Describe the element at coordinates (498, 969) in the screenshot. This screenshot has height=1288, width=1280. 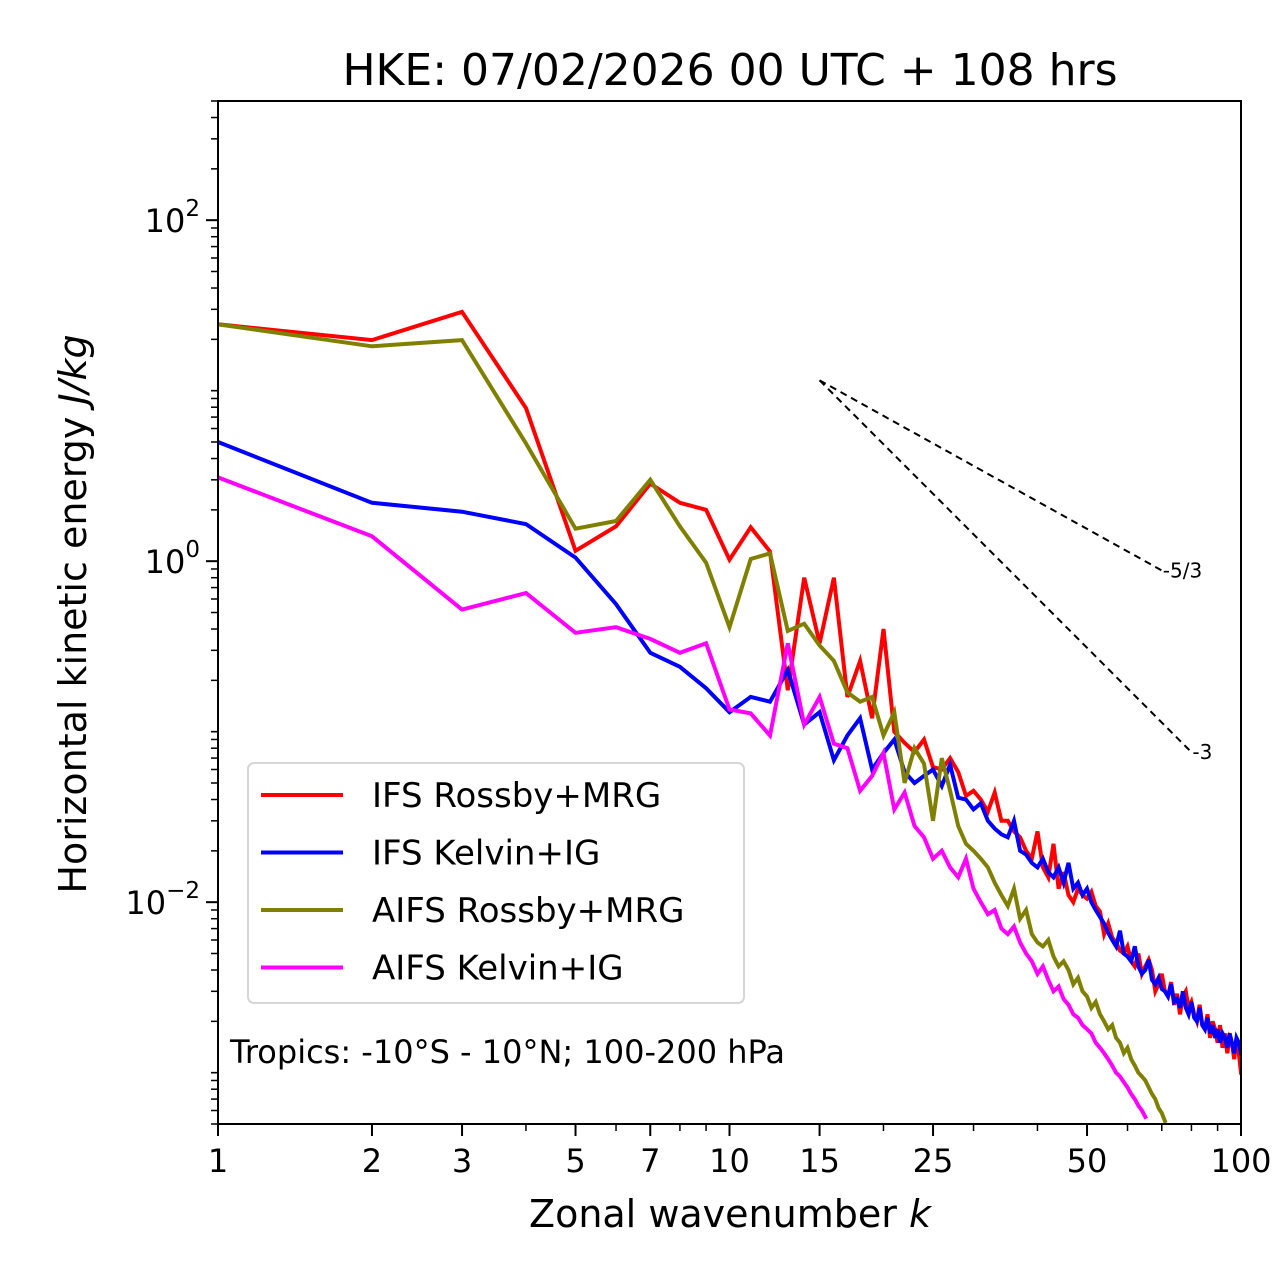
I see `legend-label: AIFS Kelvin+IG` at that location.